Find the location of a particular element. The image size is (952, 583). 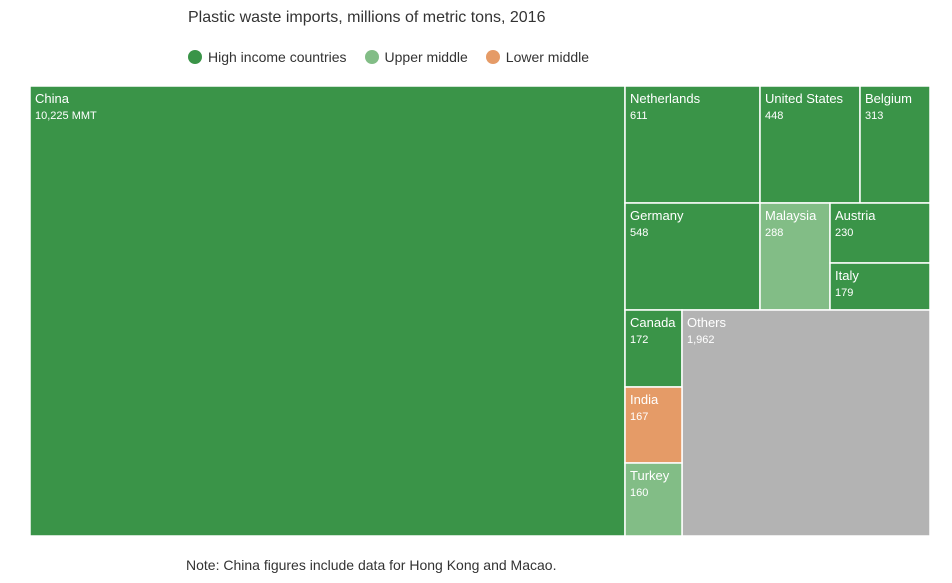

legend-swatch-high is located at coordinates (195, 57).